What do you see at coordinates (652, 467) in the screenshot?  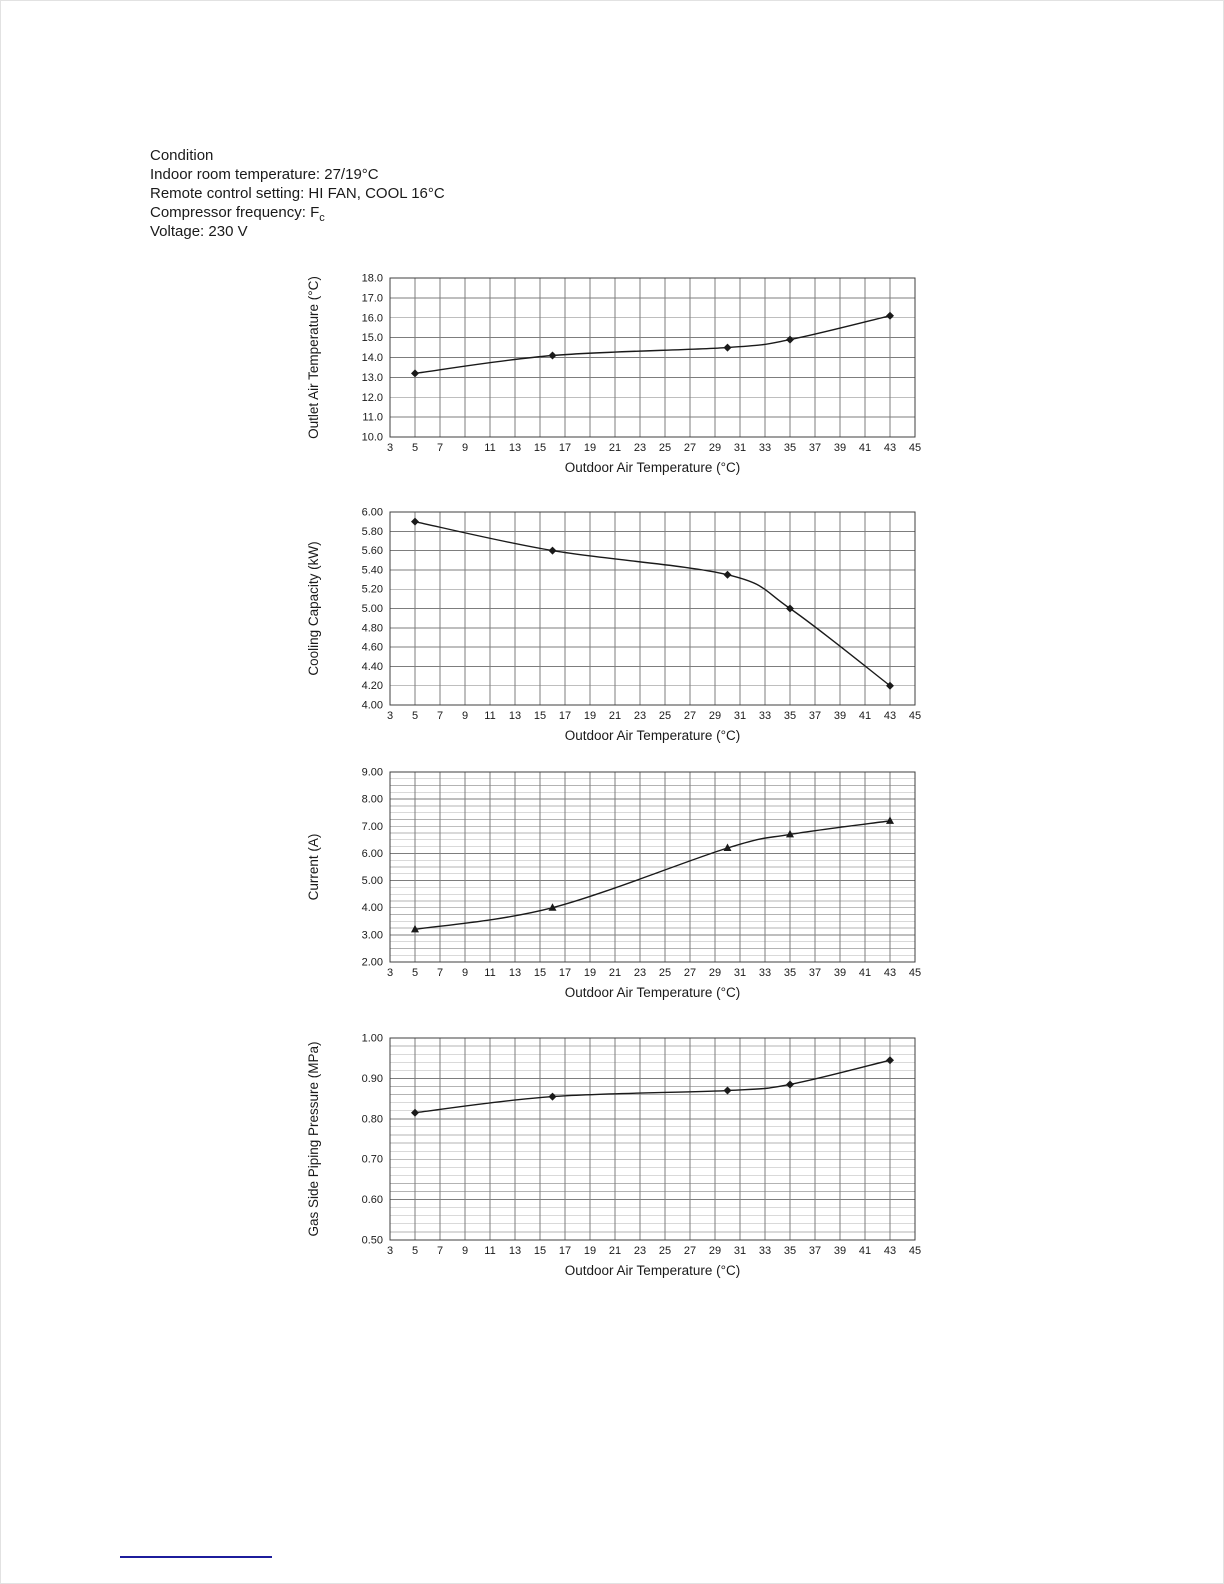 I see `x-axis-title: Outdoor Air Temperature (°C)` at bounding box center [652, 467].